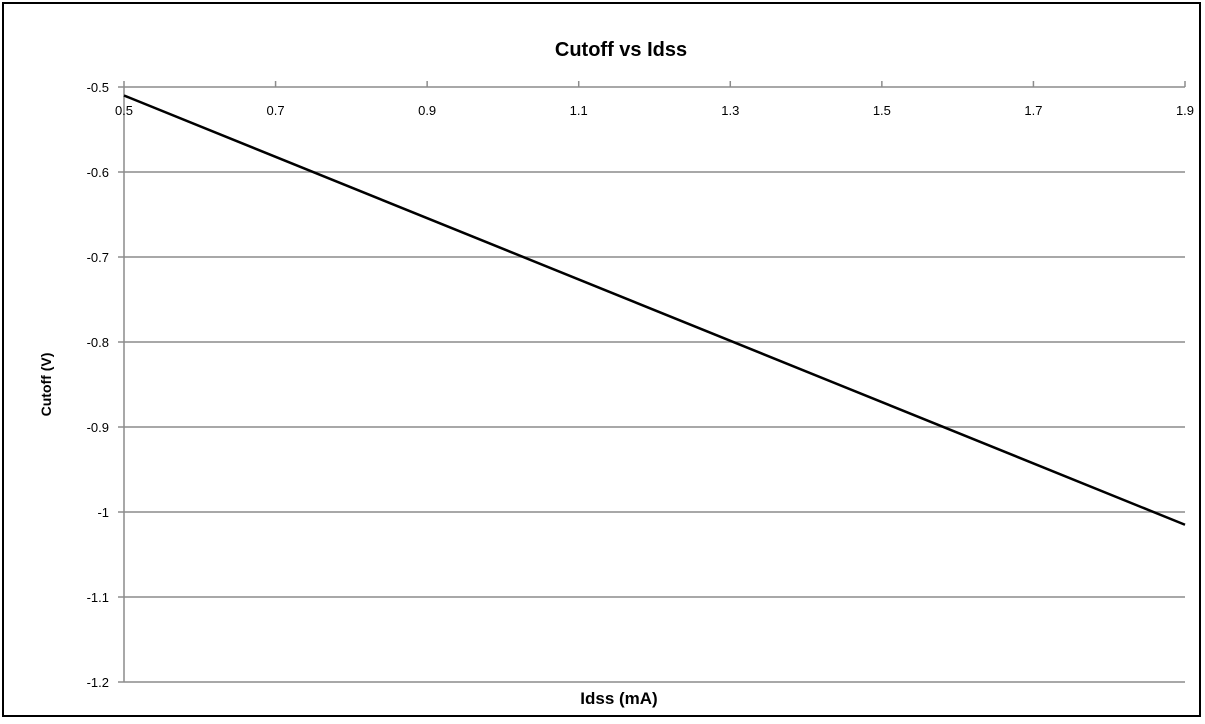 Image resolution: width=1205 pixels, height=724 pixels. What do you see at coordinates (124, 110) in the screenshot?
I see `x-tick-label: 0.5` at bounding box center [124, 110].